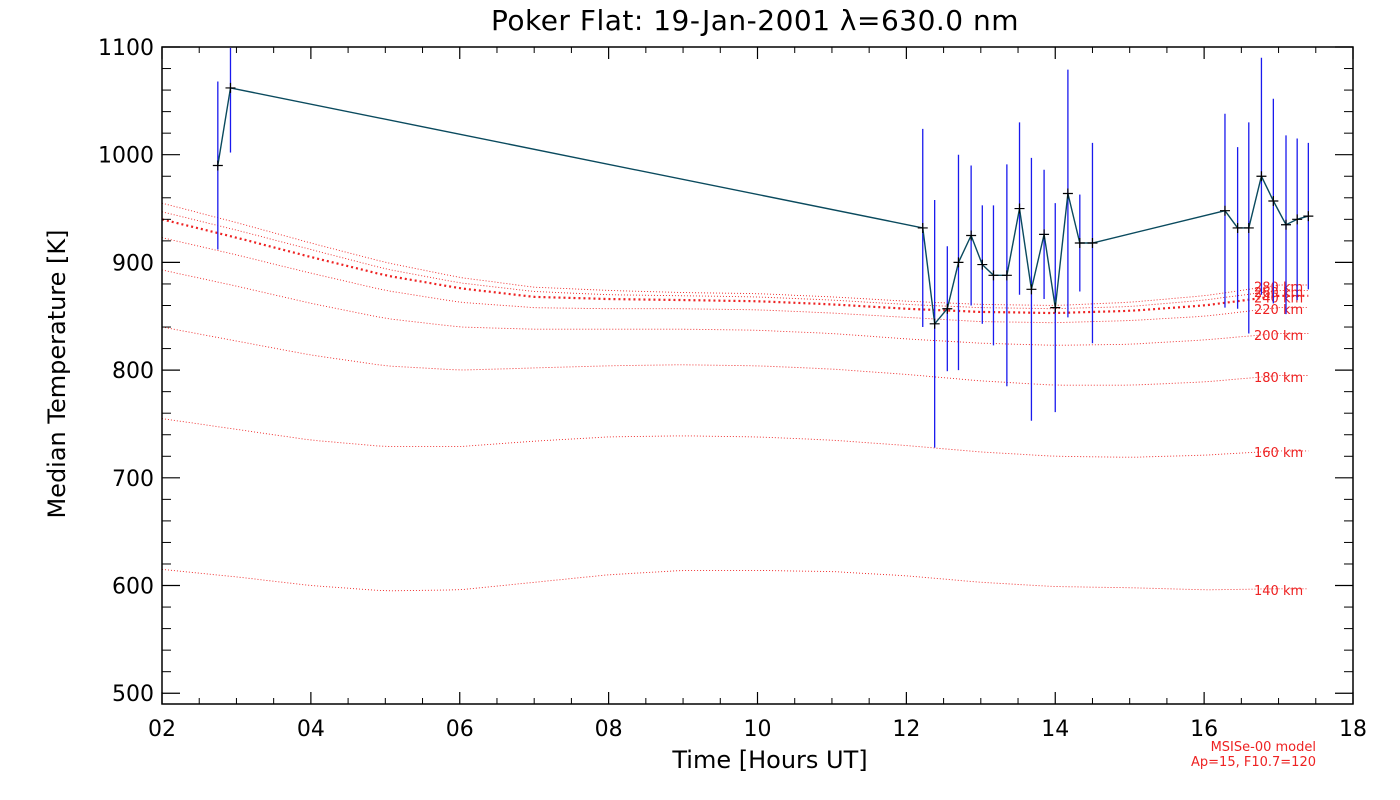  What do you see at coordinates (57, 374) in the screenshot?
I see `y-axis-label: Median Temperature [K]` at bounding box center [57, 374].